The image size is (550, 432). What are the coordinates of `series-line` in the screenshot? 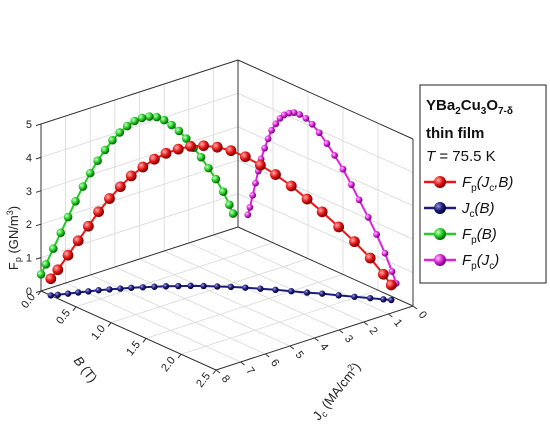 It's located at (221, 293).